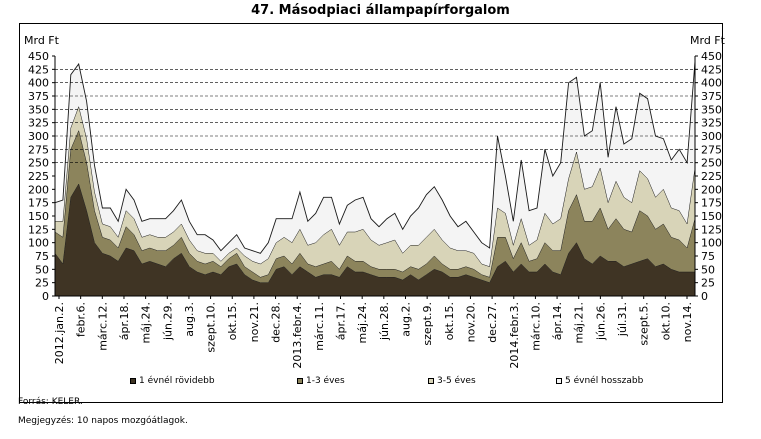 The width and height of the screenshot is (761, 439). What do you see at coordinates (254, 322) in the screenshot?
I see `x-tick-label: nov.21.` at bounding box center [254, 322].